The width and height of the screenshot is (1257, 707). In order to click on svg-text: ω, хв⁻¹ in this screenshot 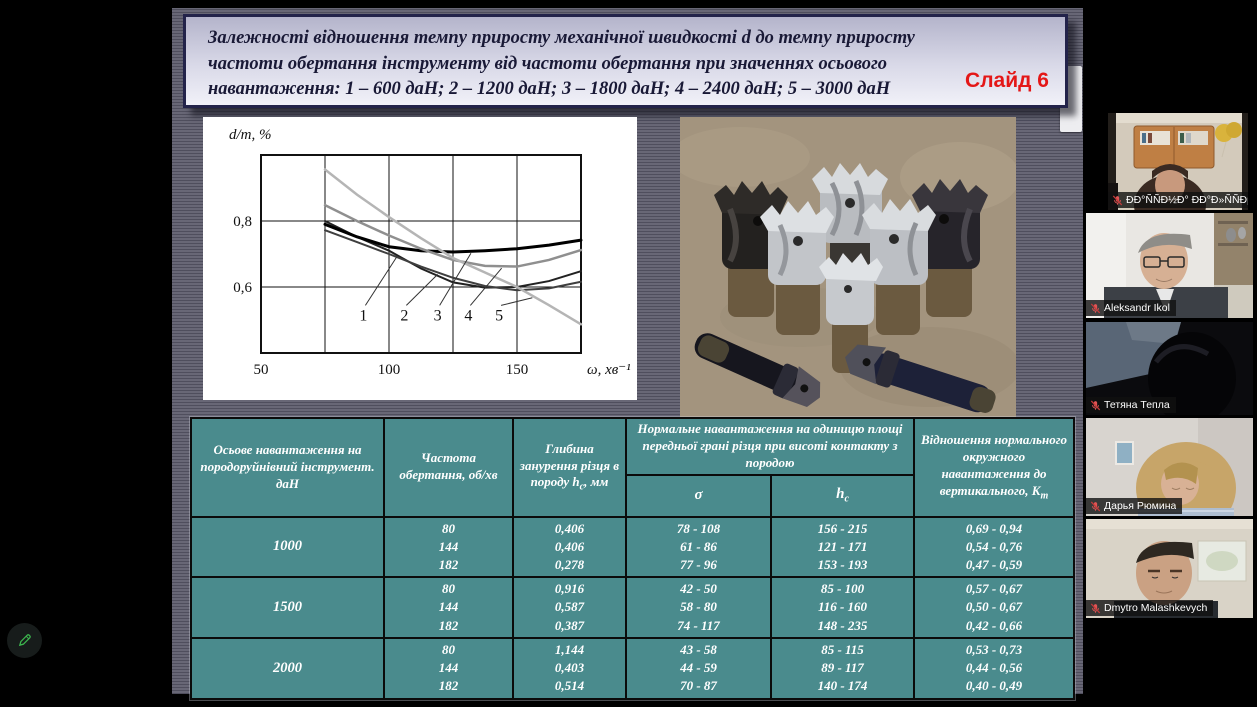, I will do `click(609, 370)`.